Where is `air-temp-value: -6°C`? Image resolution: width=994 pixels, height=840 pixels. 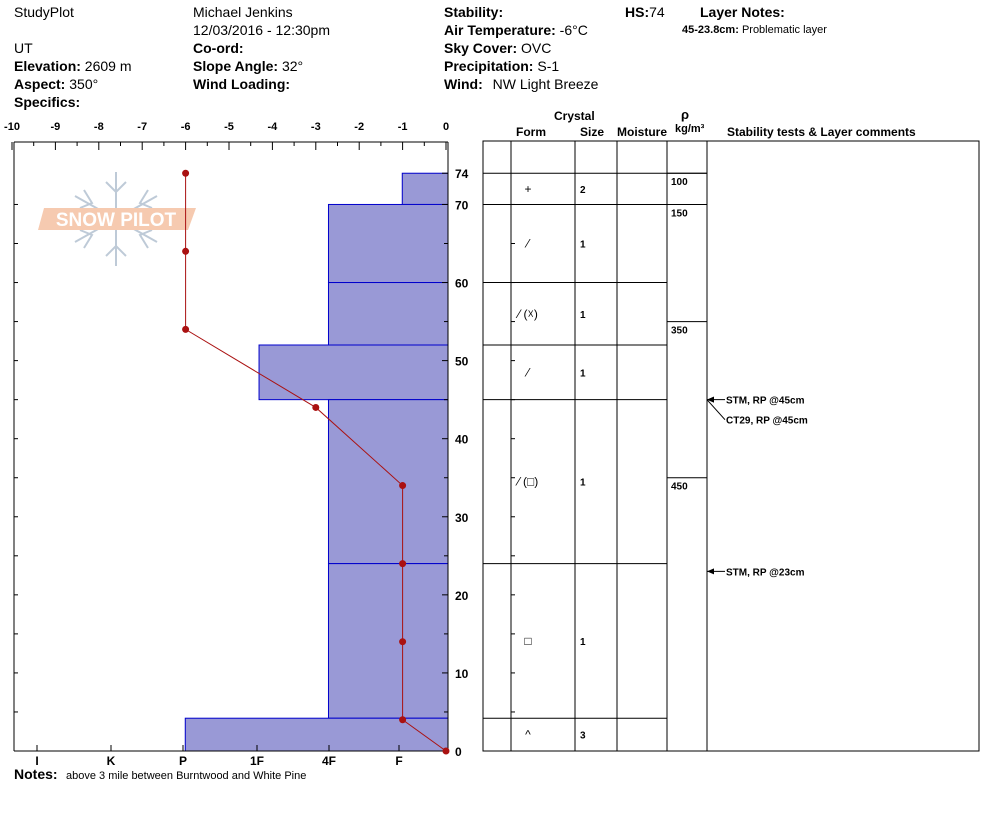 air-temp-value: -6°C is located at coordinates (573, 30).